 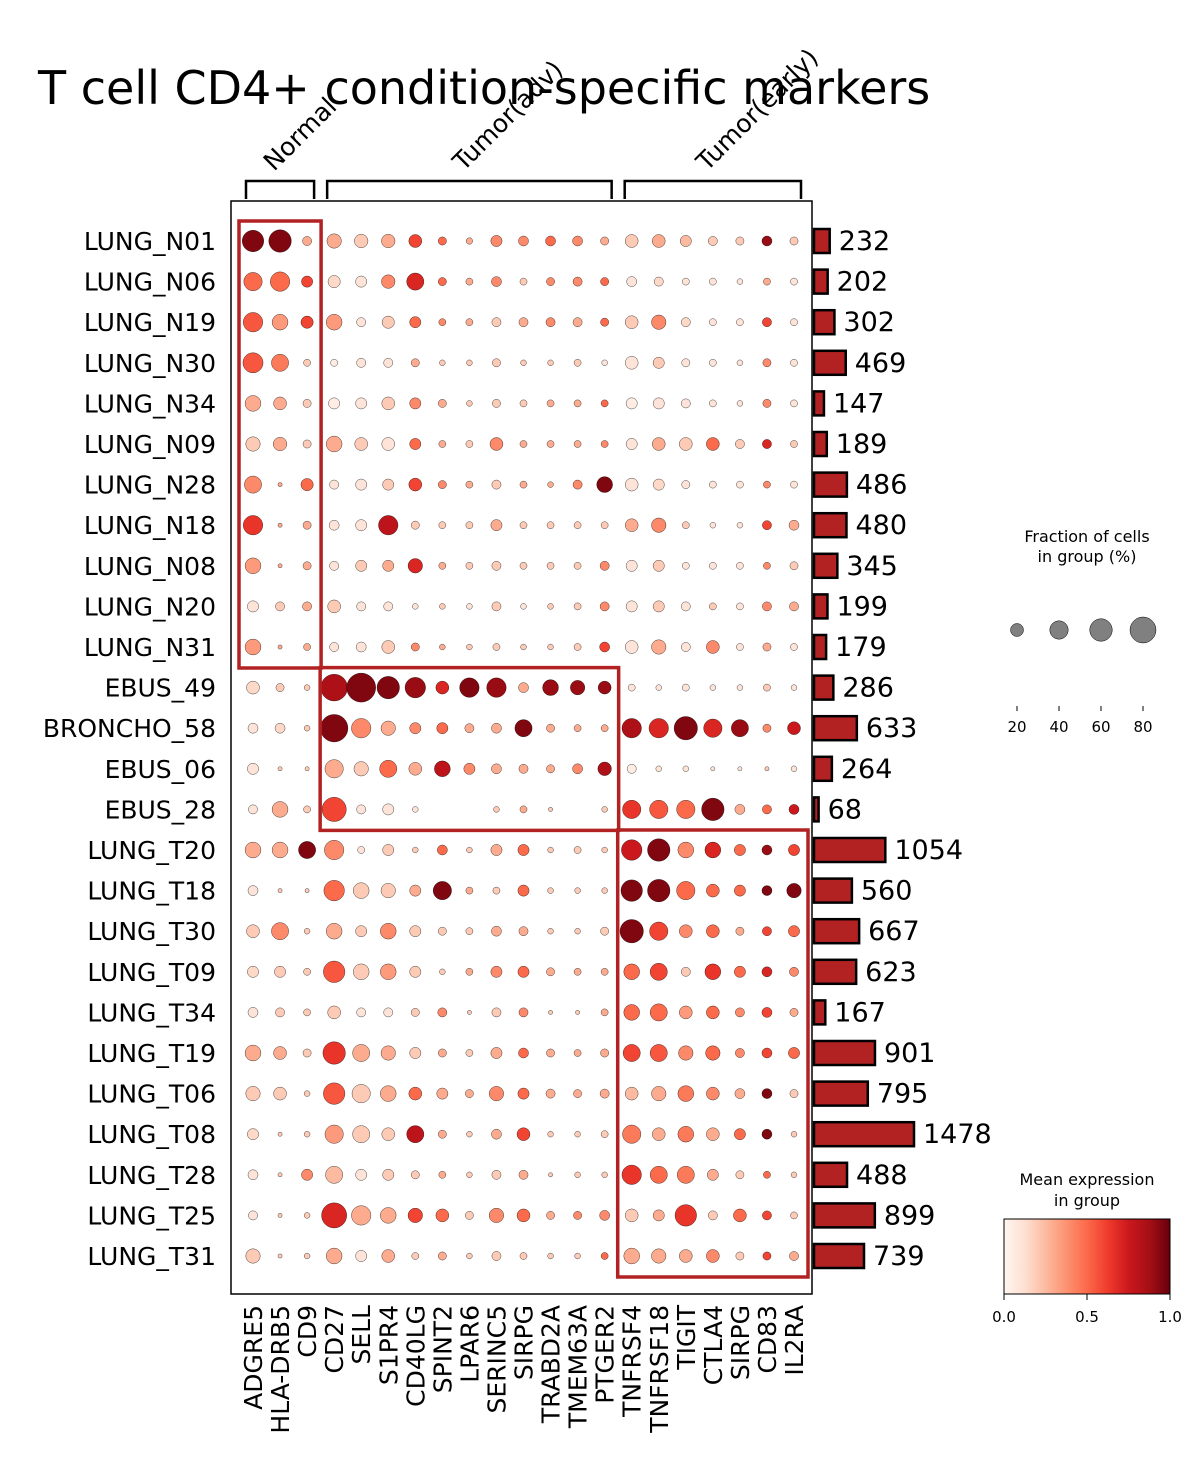 What do you see at coordinates (767, 281) in the screenshot?
I see `dot-LUNG_N06-CD83` at bounding box center [767, 281].